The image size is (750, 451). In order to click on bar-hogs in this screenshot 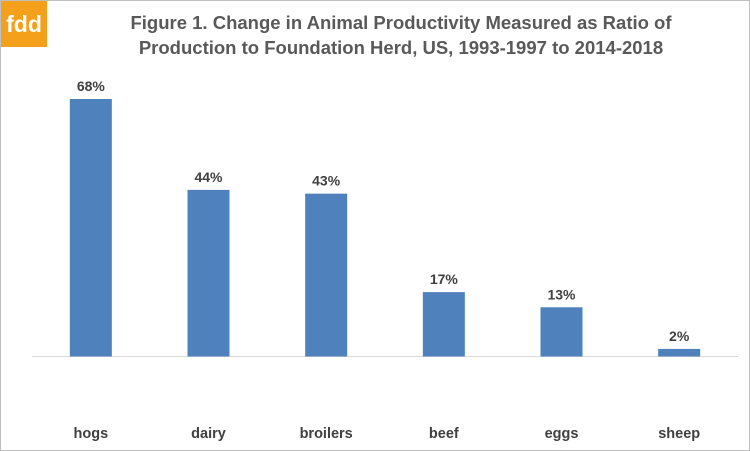, I will do `click(90, 228)`.